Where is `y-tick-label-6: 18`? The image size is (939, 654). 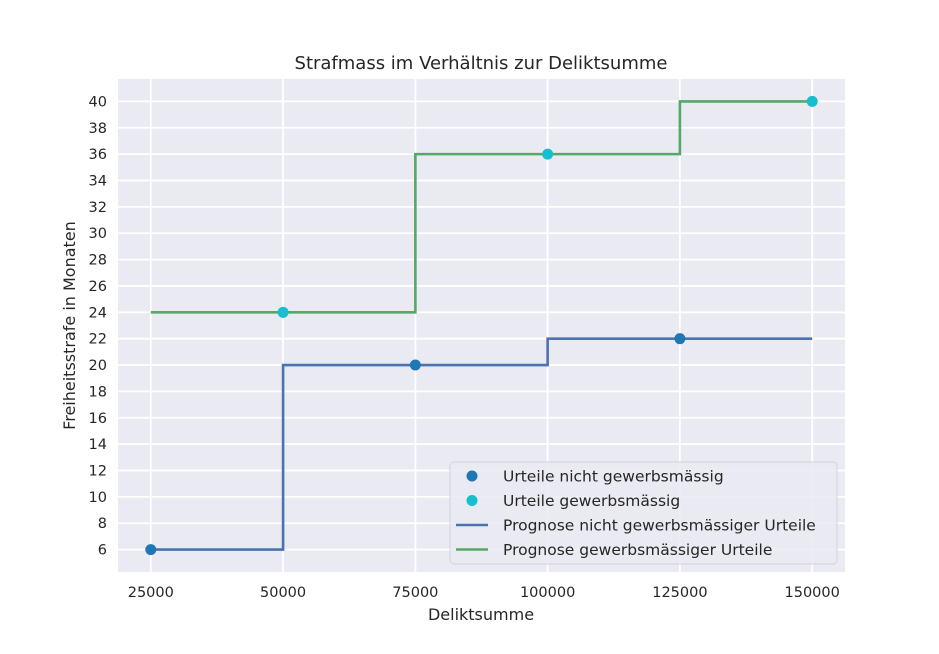 y-tick-label-6: 18 is located at coordinates (98, 392).